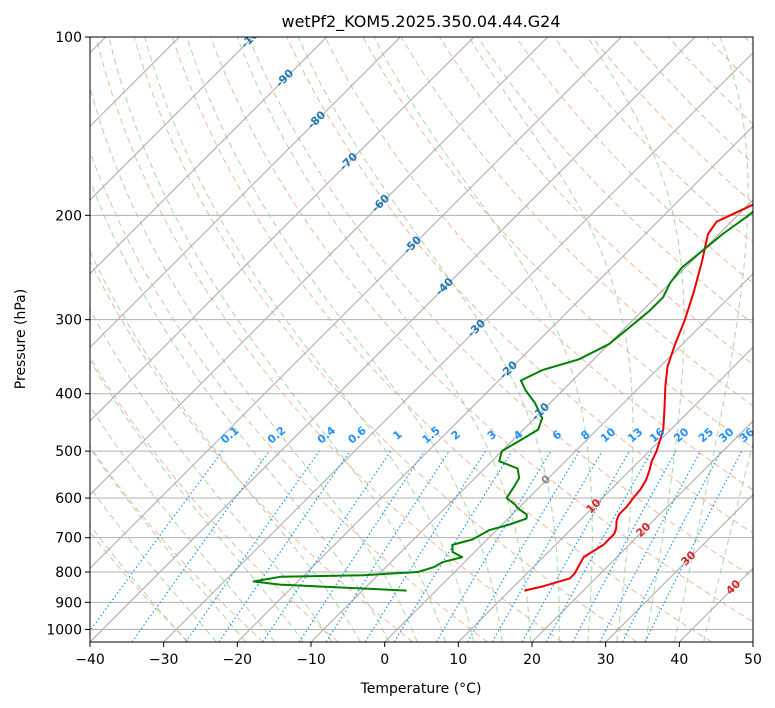 The height and width of the screenshot is (708, 775). I want to click on x-tick-label: 0, so click(384, 660).